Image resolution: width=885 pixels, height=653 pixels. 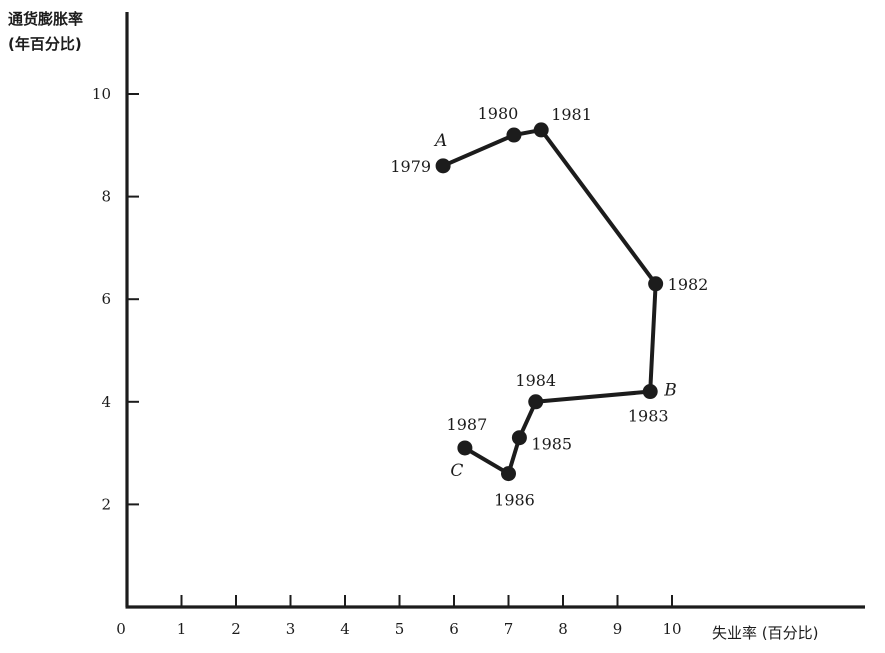 What do you see at coordinates (650, 392) in the screenshot?
I see `data-point-1983` at bounding box center [650, 392].